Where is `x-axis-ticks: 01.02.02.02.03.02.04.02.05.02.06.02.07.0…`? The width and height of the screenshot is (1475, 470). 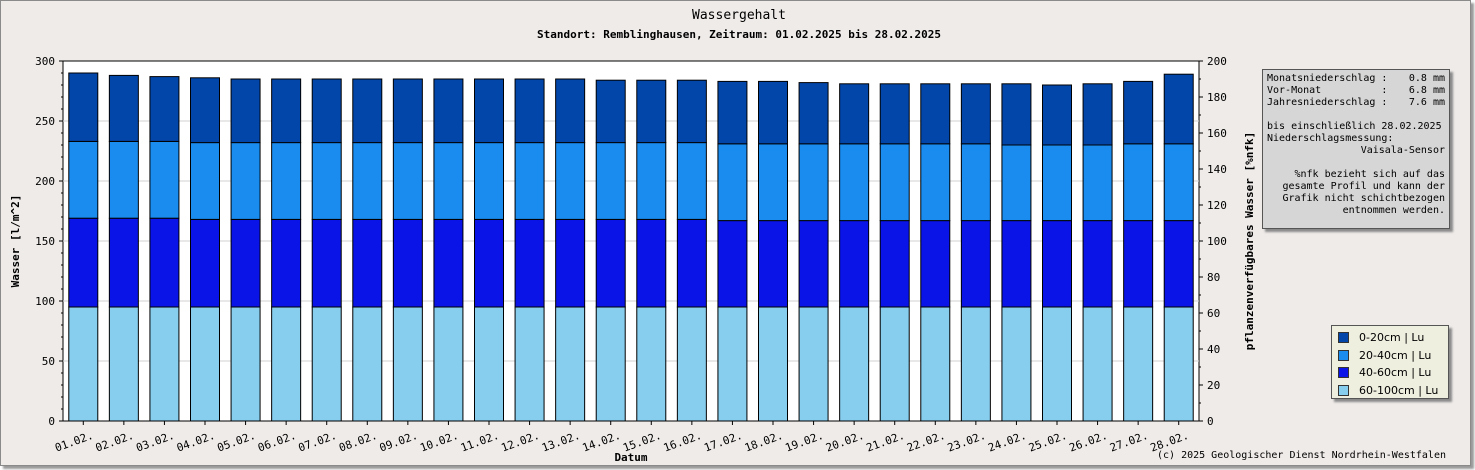
x-axis-ticks: 01.02.02.02.03.02.04.02.05.02.06.02.07.0… is located at coordinates (621, 438).